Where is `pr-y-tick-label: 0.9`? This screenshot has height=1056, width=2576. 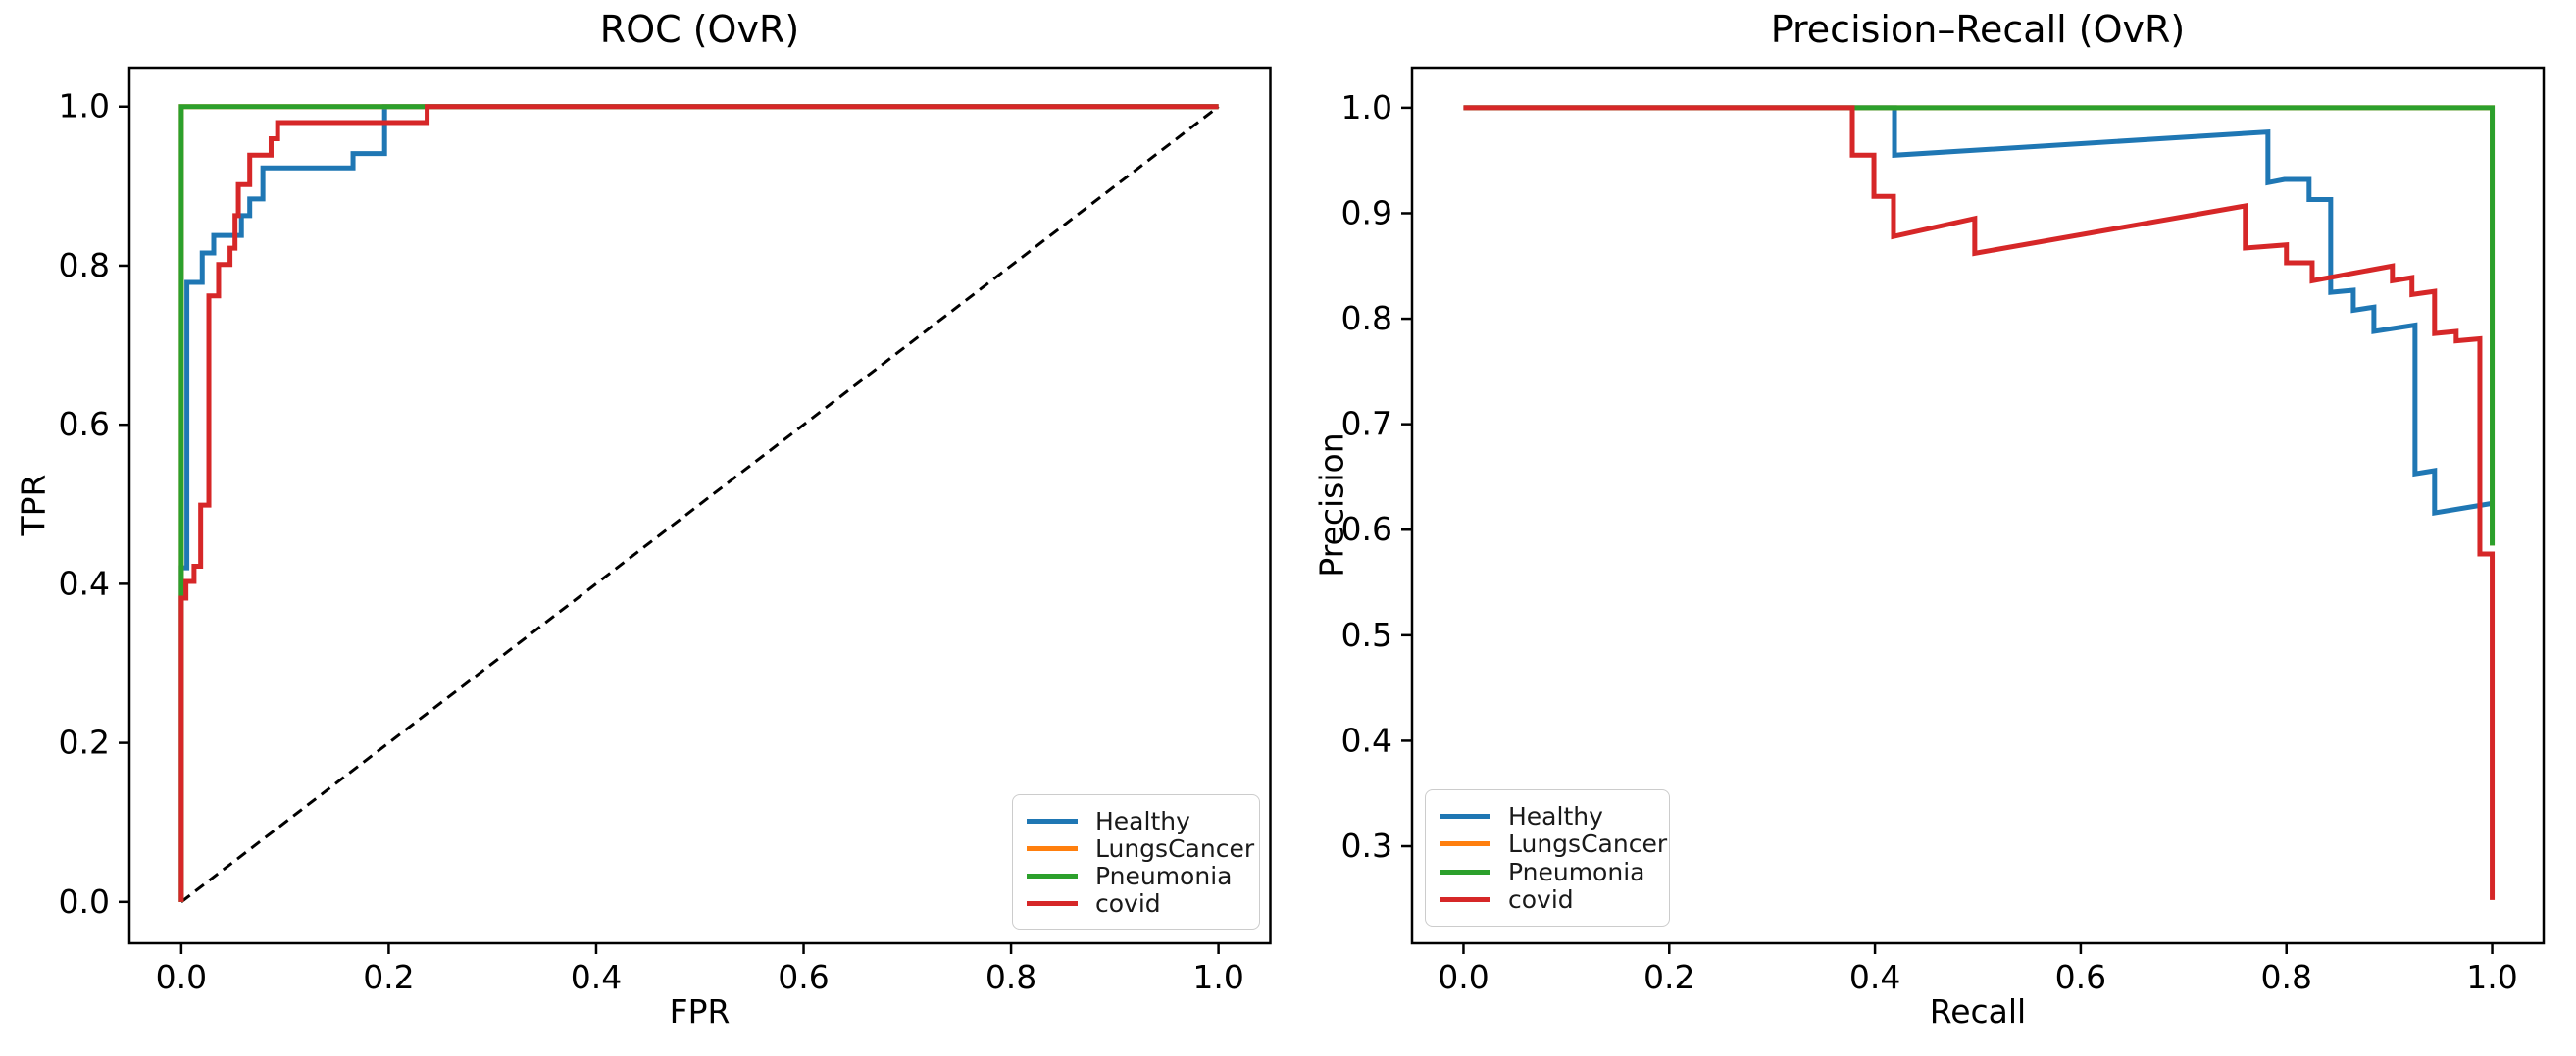 pr-y-tick-label: 0.9 is located at coordinates (1367, 212).